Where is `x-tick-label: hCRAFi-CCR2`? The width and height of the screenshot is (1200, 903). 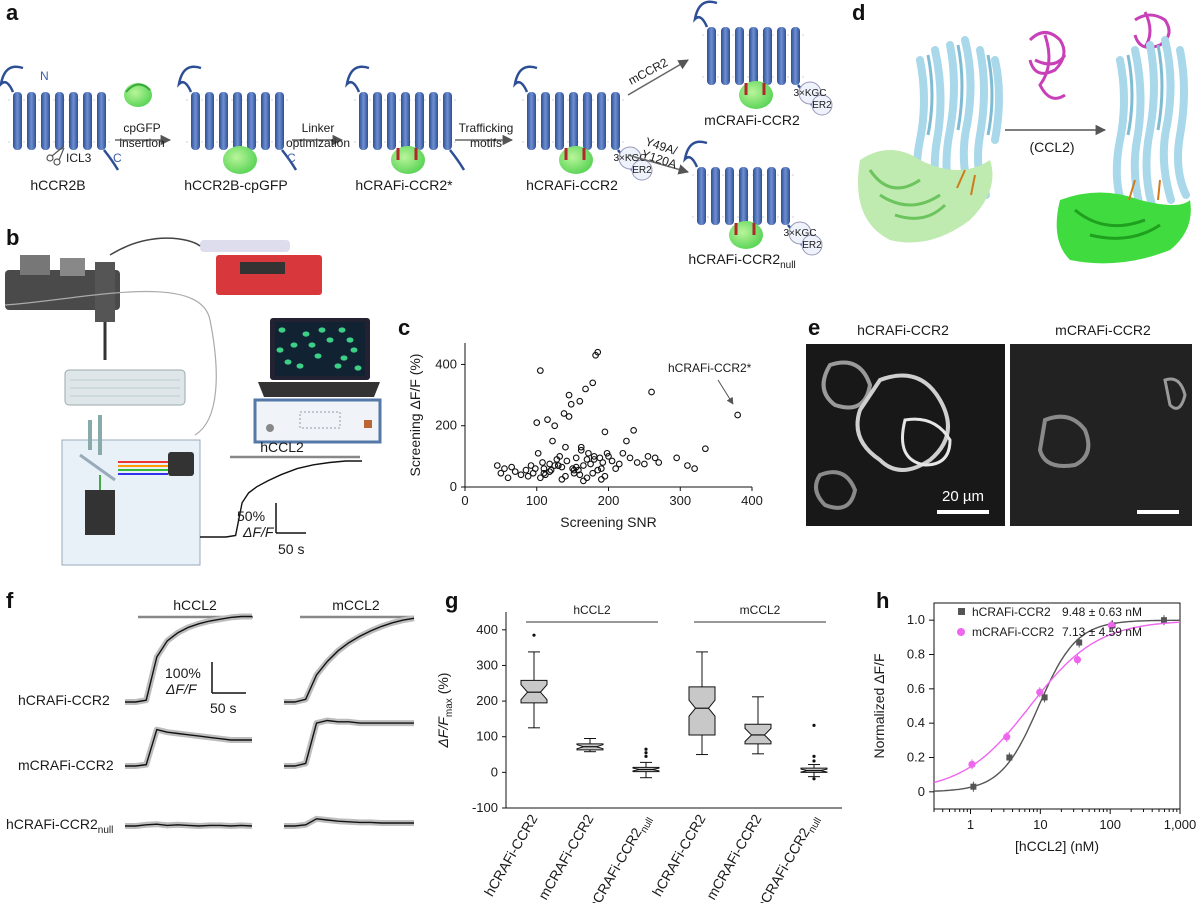
x-tick-label: hCRAFi-CCR2 is located at coordinates (679, 855).